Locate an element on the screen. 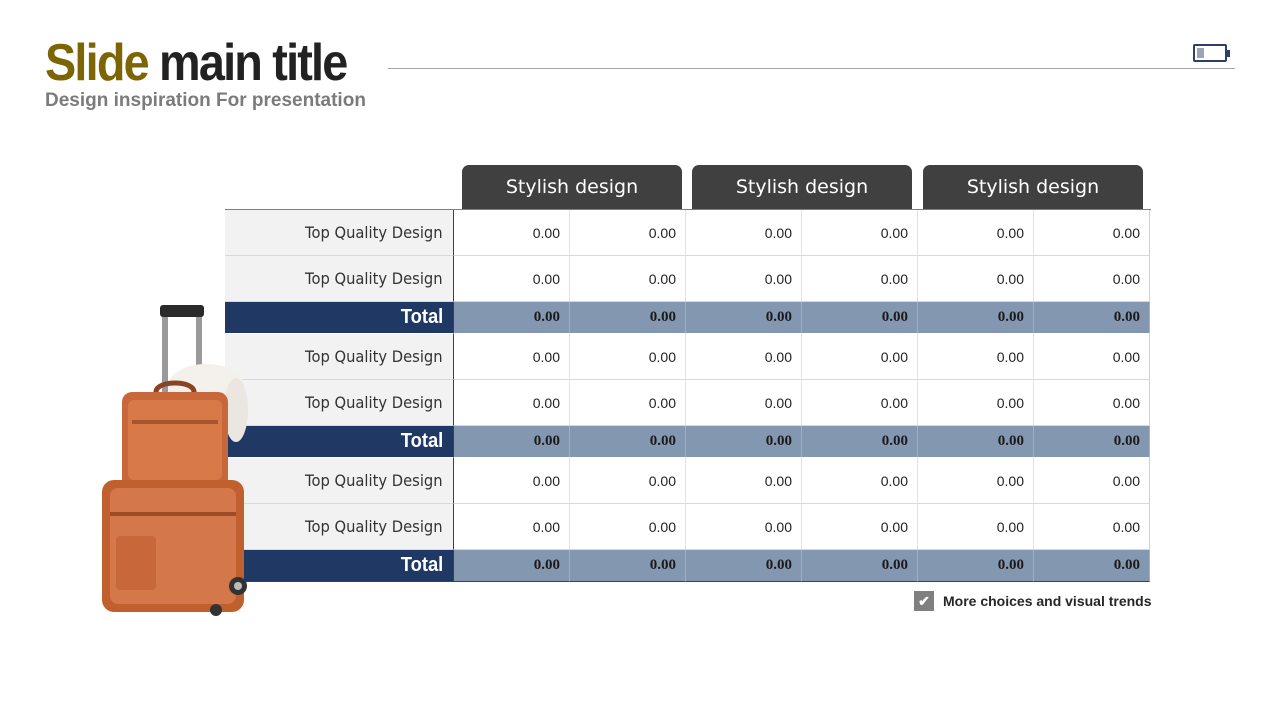 The image size is (1280, 720). luggage-illustration is located at coordinates (175, 460).